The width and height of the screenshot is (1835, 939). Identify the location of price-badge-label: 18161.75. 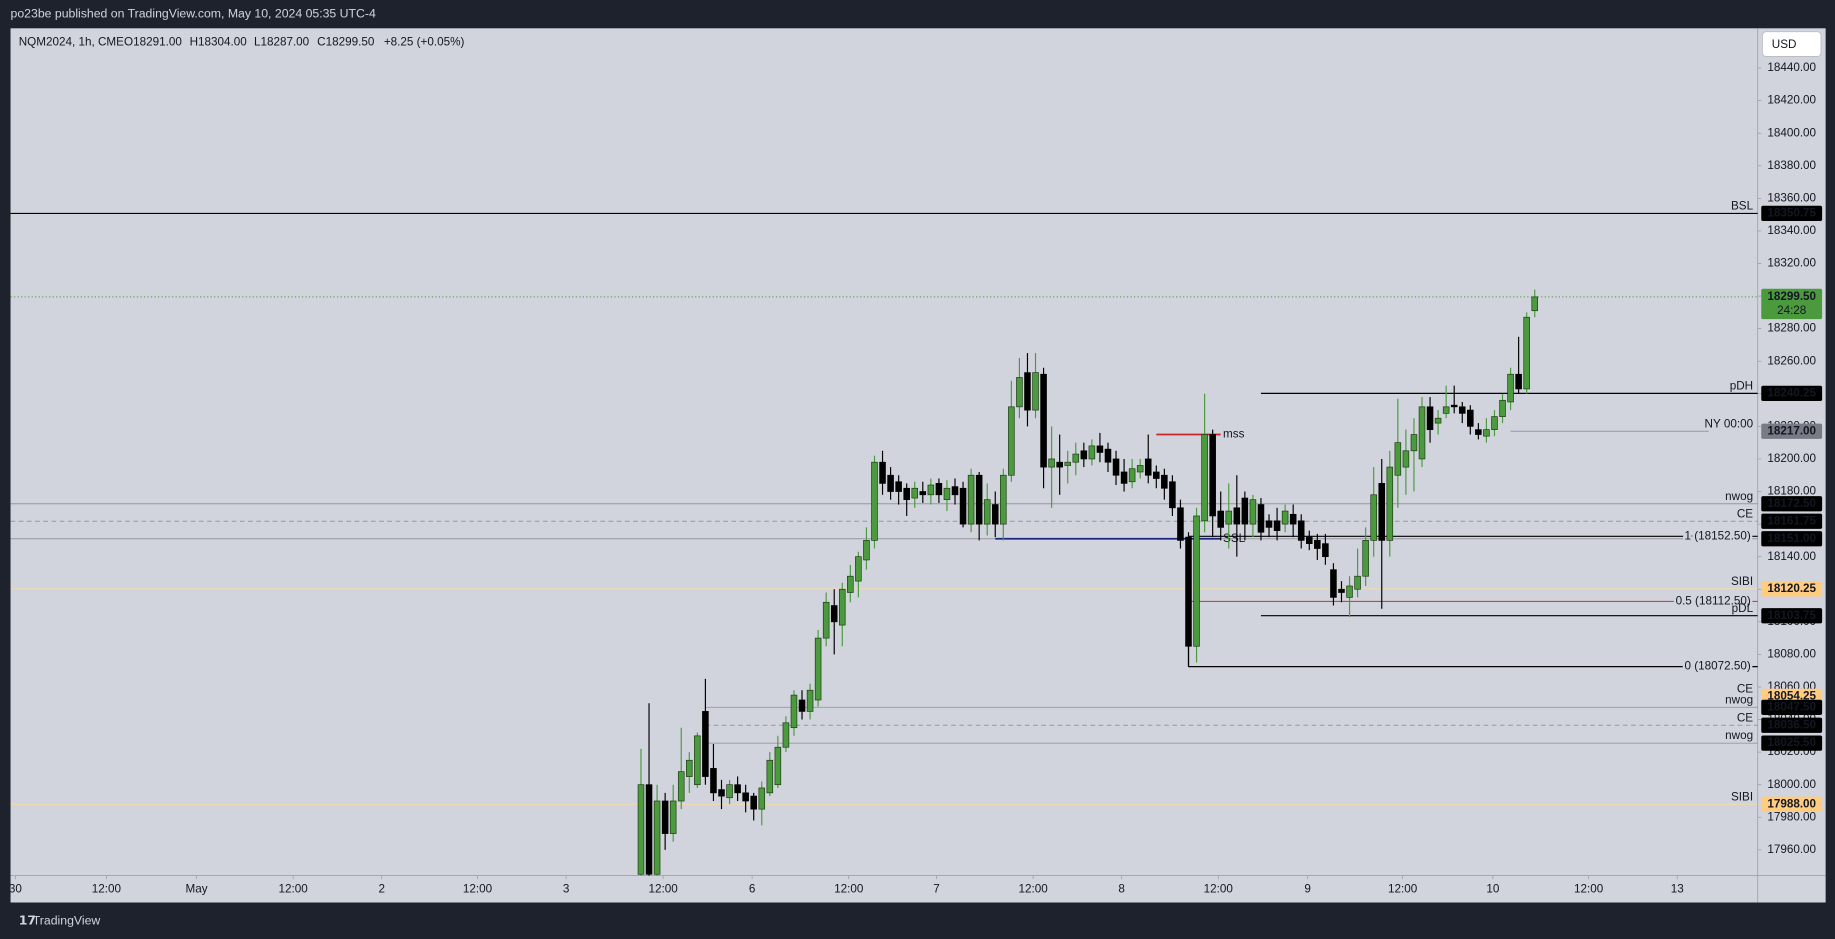
(1791, 520).